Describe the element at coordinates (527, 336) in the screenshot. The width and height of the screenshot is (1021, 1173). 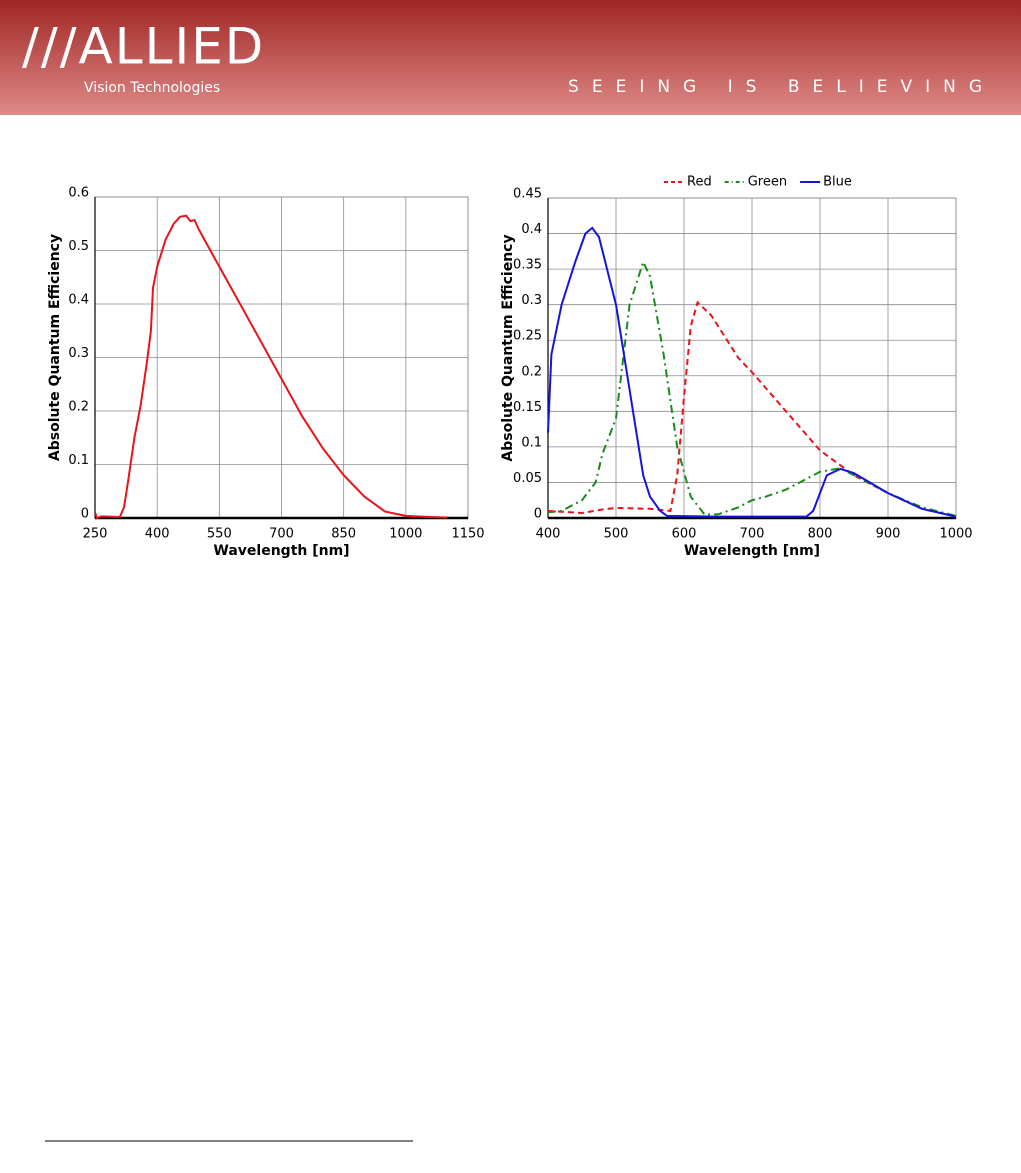
I see `y-tick-label: 0.25` at that location.